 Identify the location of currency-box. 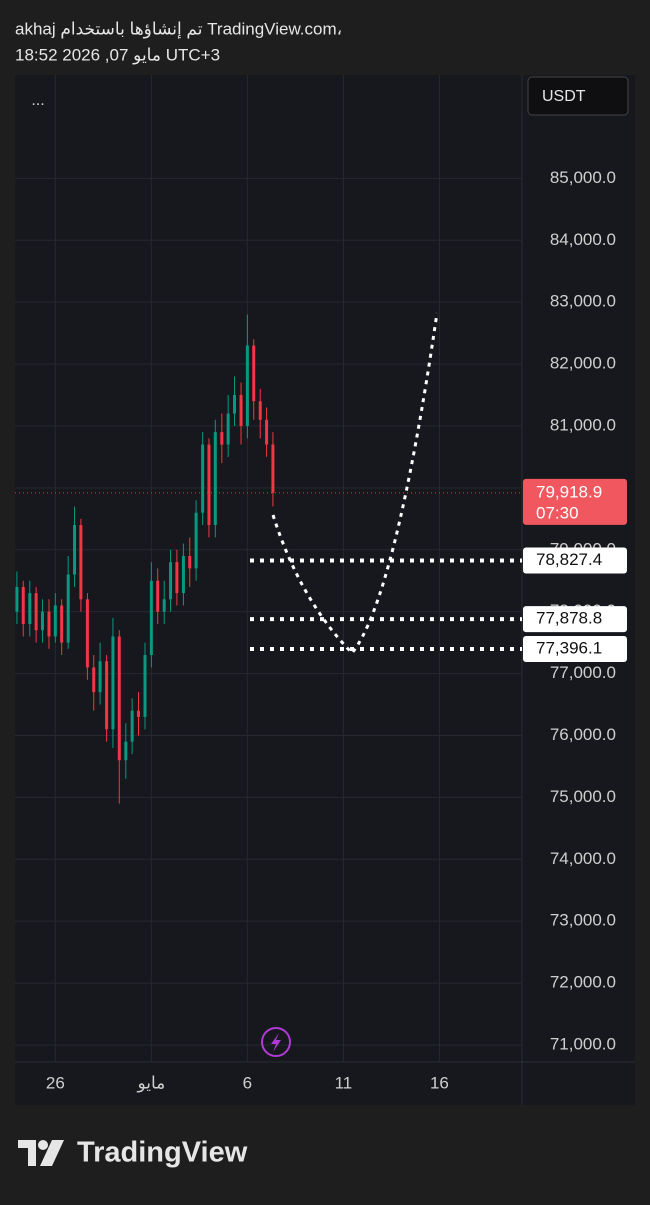
(578, 96).